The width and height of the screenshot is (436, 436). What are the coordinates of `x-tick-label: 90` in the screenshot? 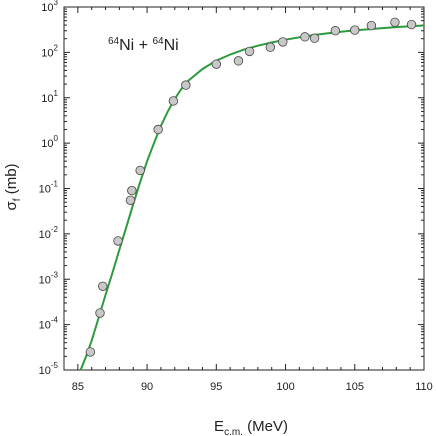 It's located at (147, 387).